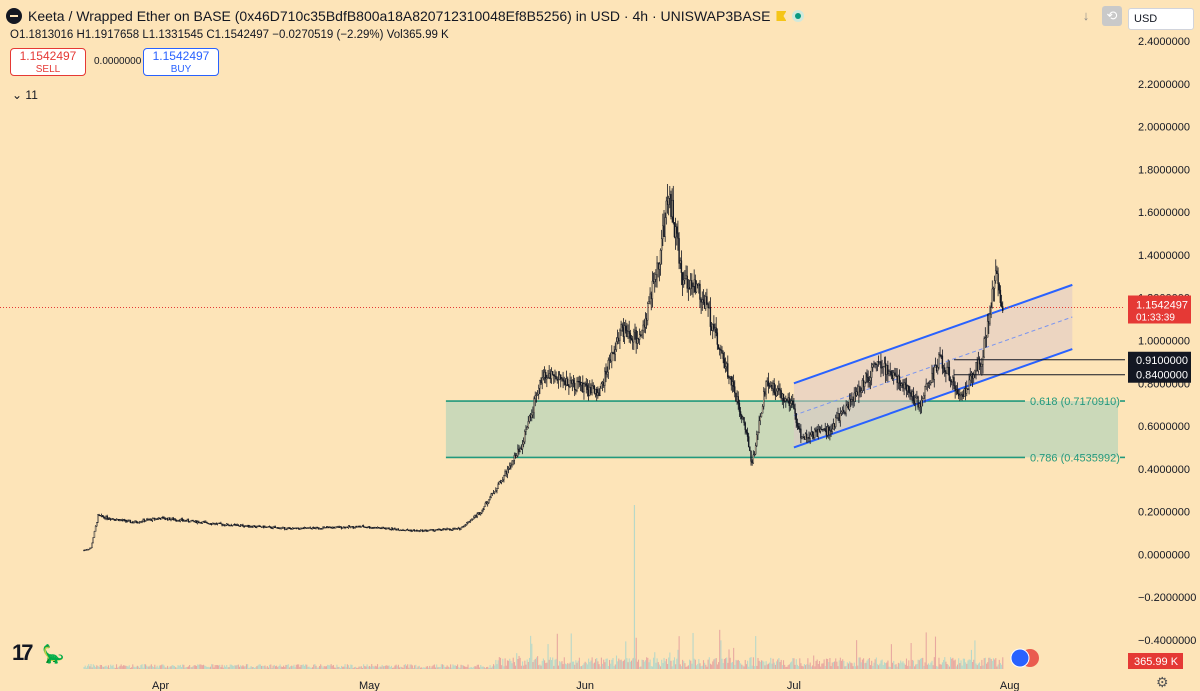  Describe the element at coordinates (933, 334) in the screenshot. I see `channel-upper-line` at that location.